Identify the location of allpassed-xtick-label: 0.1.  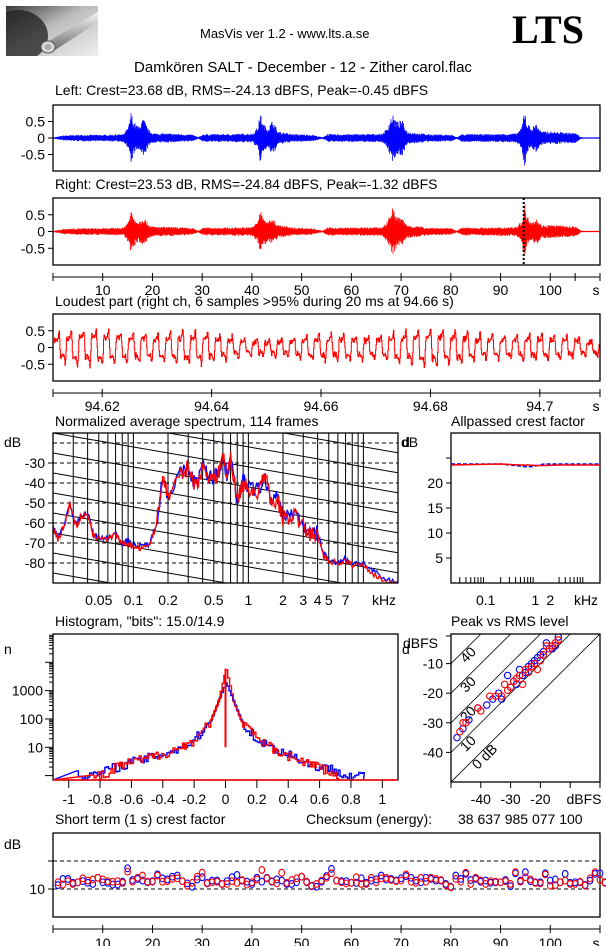
(486, 600).